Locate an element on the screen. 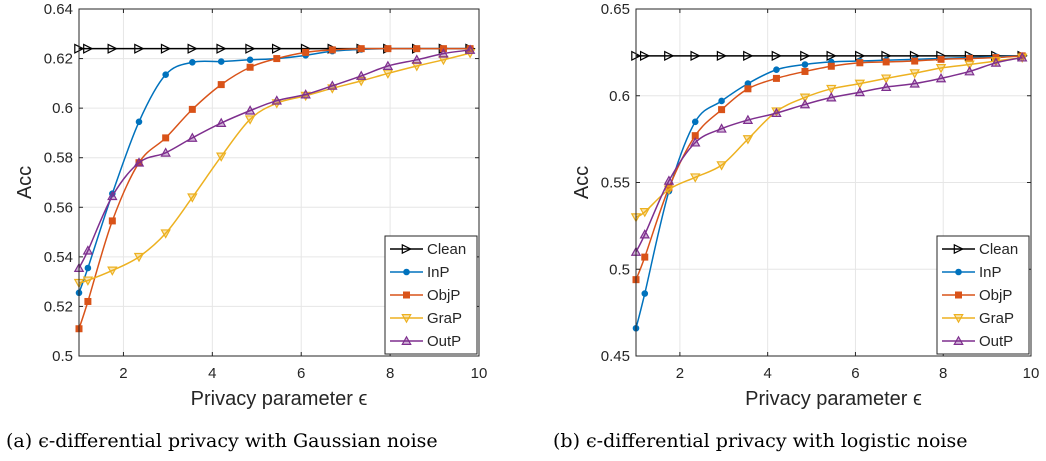 The height and width of the screenshot is (461, 1046). x-tick-label: 2 is located at coordinates (123, 373).